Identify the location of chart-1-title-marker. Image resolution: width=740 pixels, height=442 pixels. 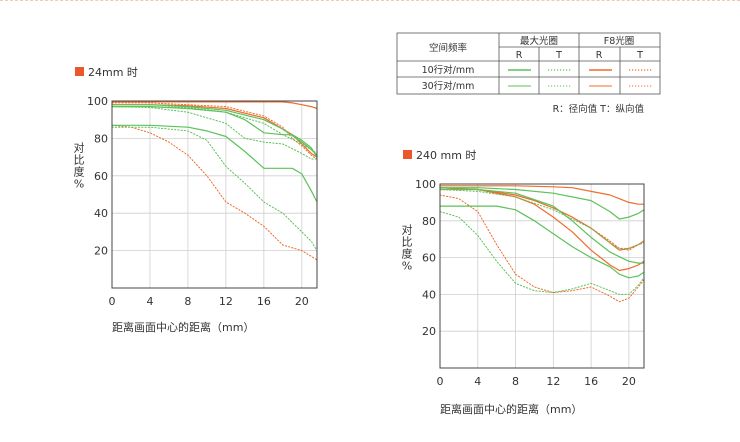
(79, 71).